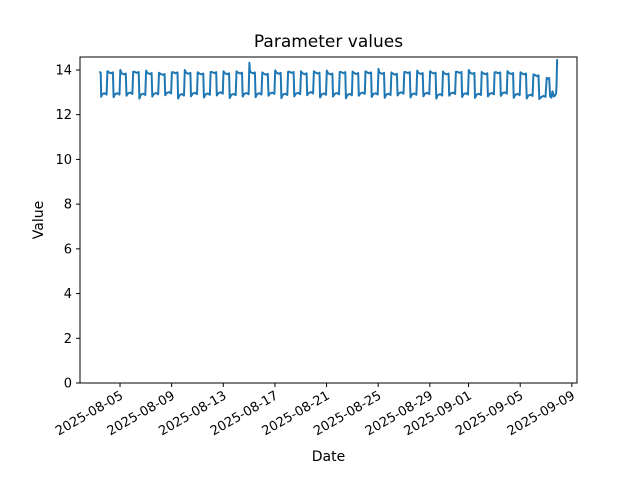  What do you see at coordinates (68, 249) in the screenshot?
I see `y-tick-label: 6` at bounding box center [68, 249].